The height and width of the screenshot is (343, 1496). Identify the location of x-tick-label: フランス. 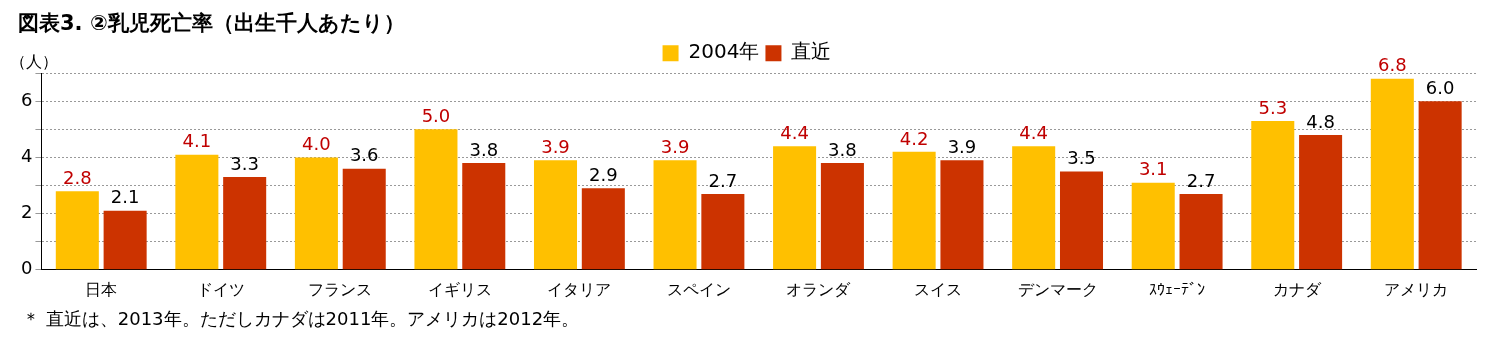
(340, 289).